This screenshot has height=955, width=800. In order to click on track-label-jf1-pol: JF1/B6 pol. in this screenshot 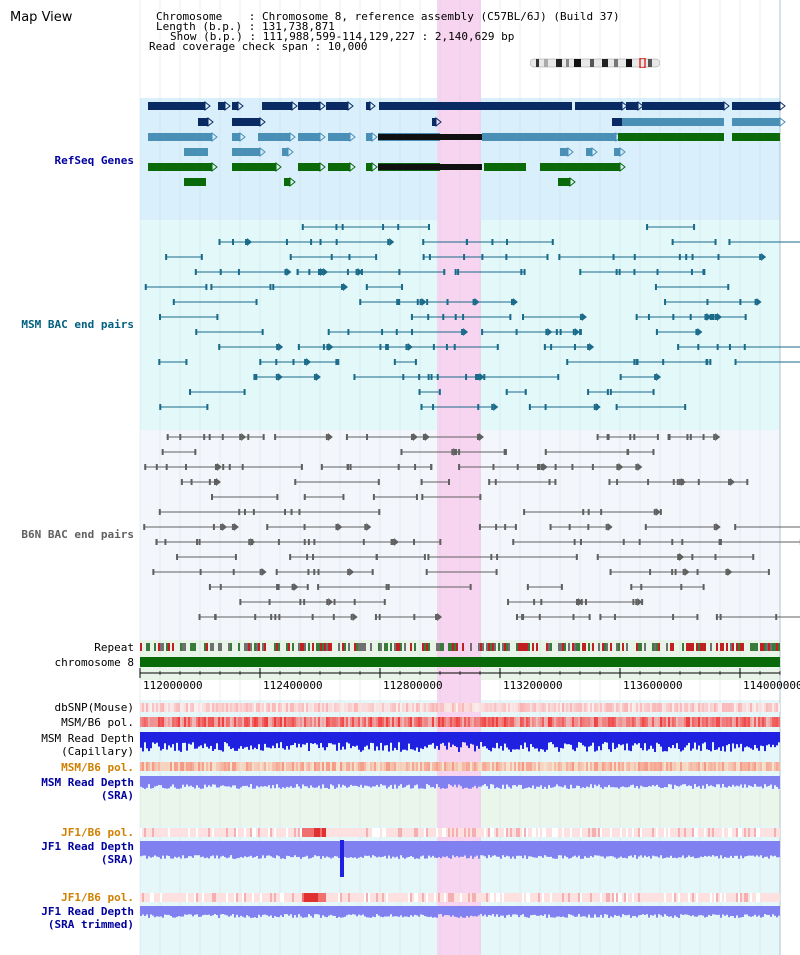, I will do `click(97, 832)`.